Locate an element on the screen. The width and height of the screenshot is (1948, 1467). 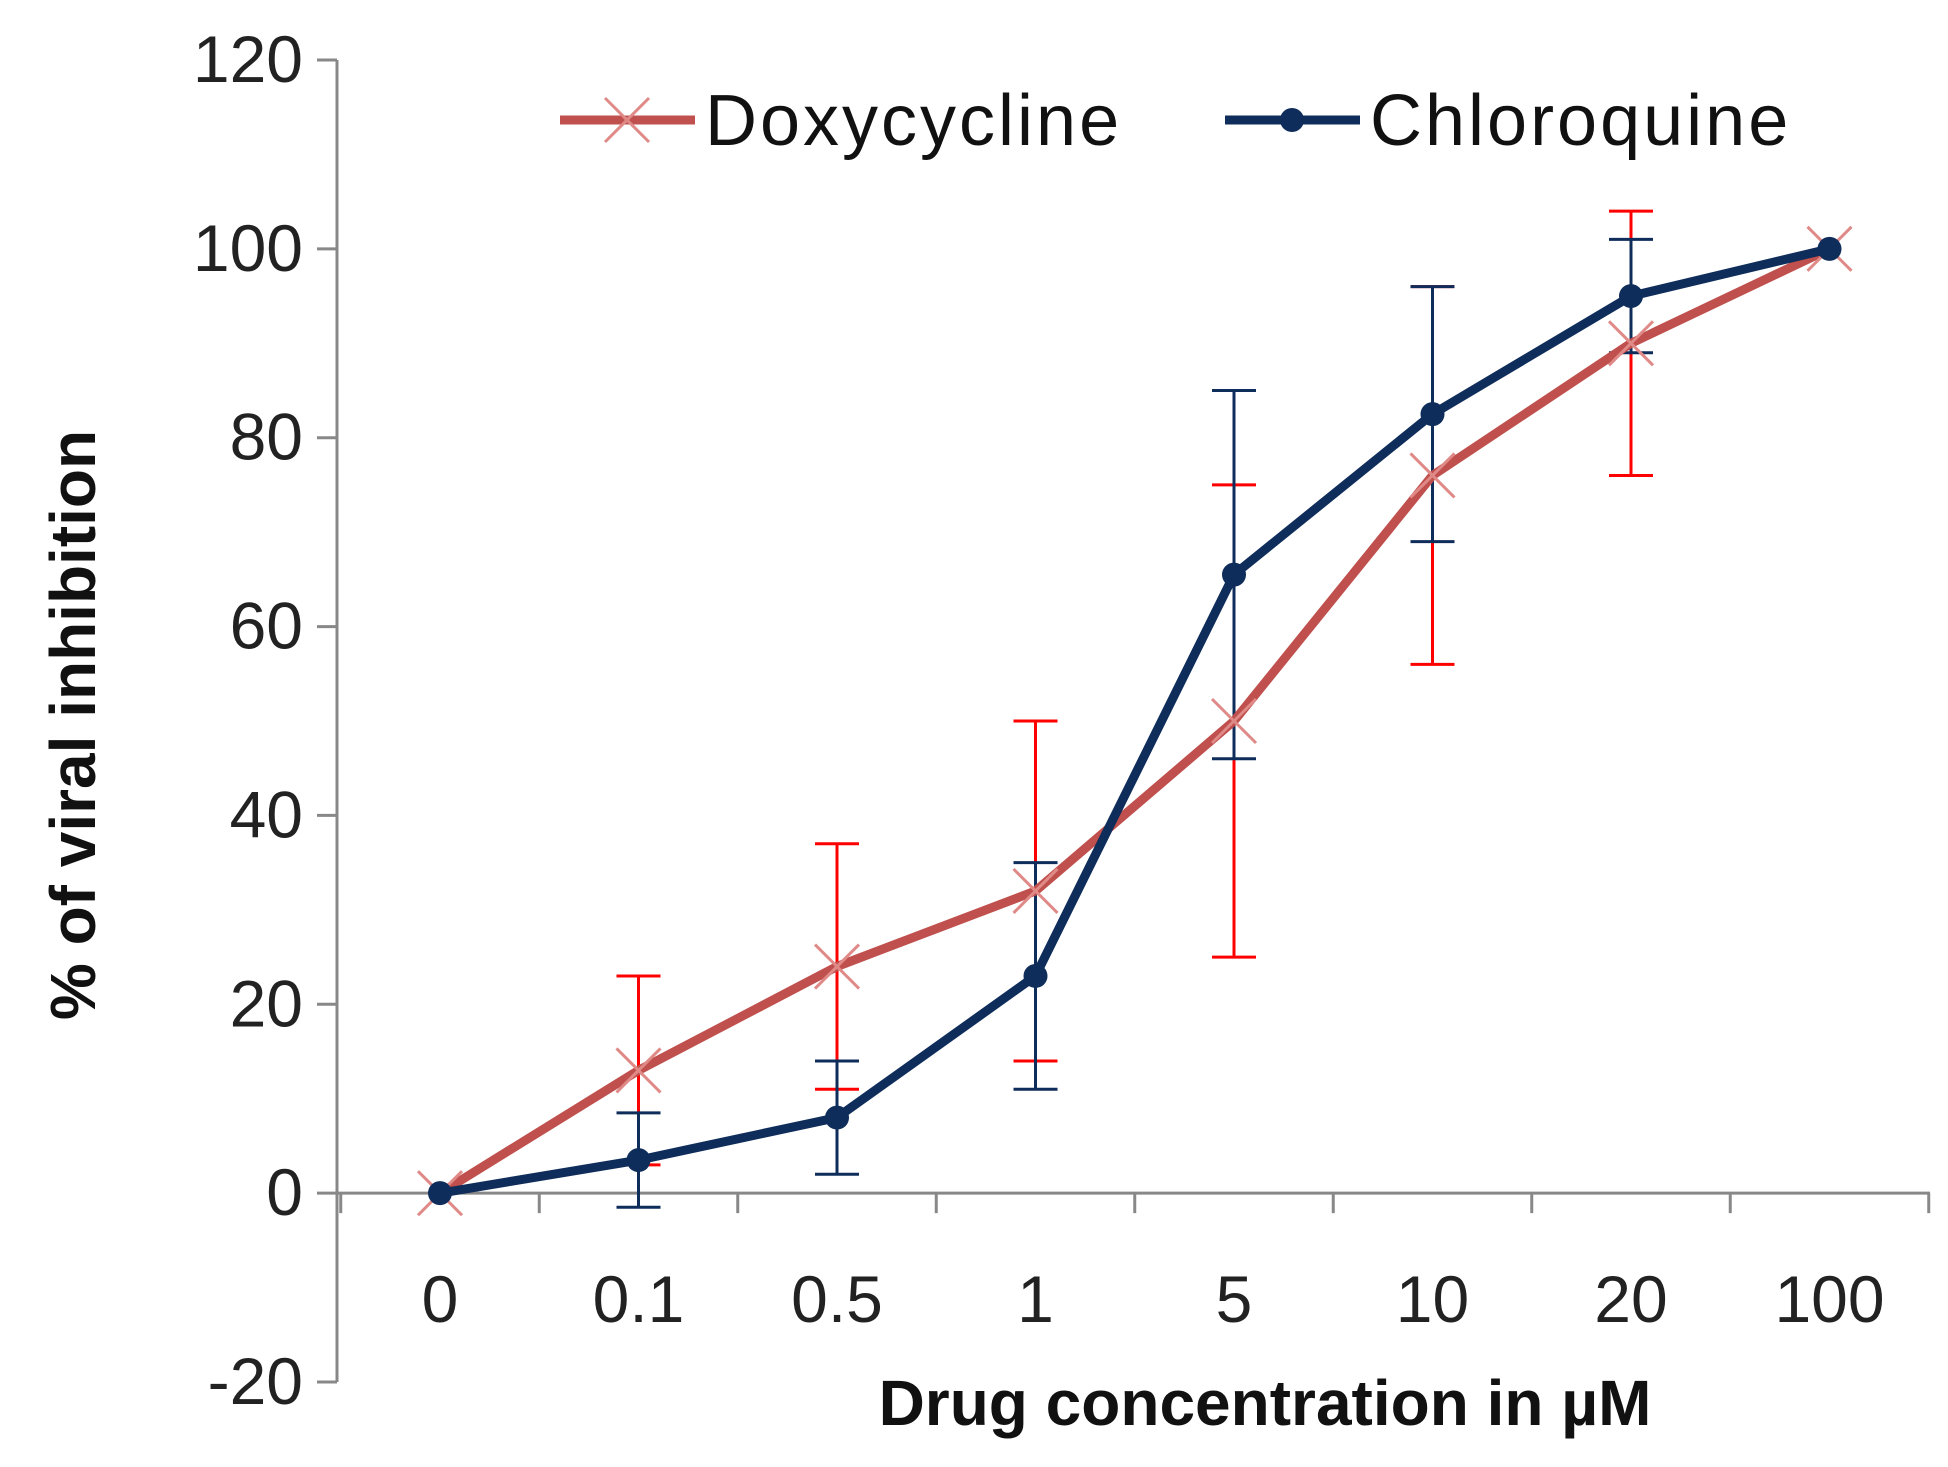
legend: Doxycycline Chloroquine is located at coordinates (1175, 121).